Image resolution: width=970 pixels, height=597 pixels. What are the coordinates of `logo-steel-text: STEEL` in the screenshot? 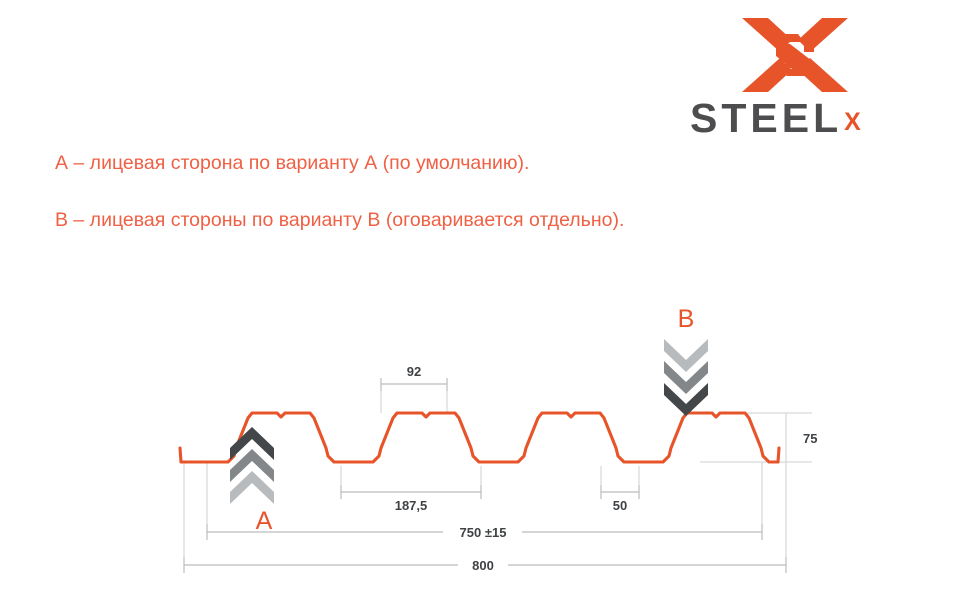 It's located at (766, 118).